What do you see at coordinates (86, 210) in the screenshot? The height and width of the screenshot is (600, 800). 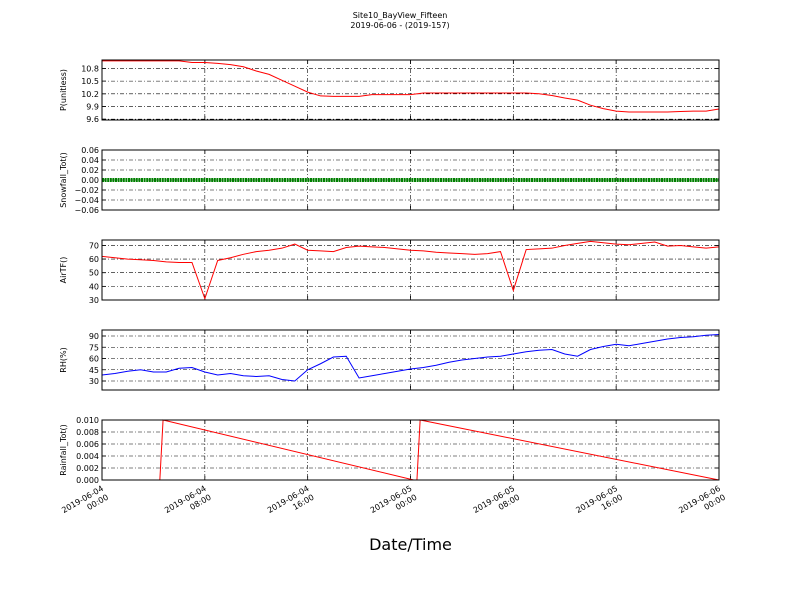 I see `y-tick-label: −0.06` at bounding box center [86, 210].